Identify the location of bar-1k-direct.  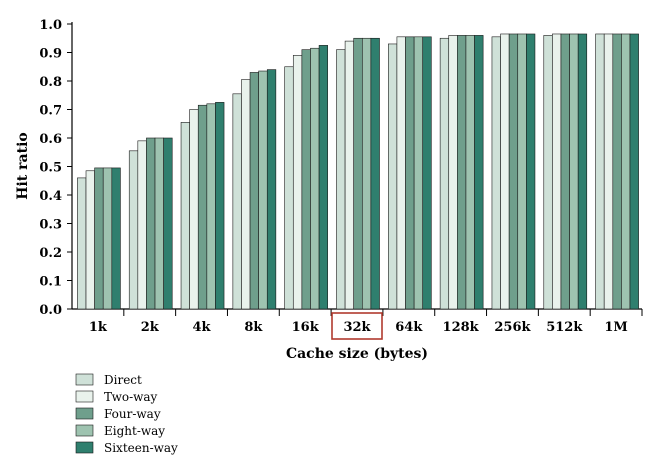
(82, 243).